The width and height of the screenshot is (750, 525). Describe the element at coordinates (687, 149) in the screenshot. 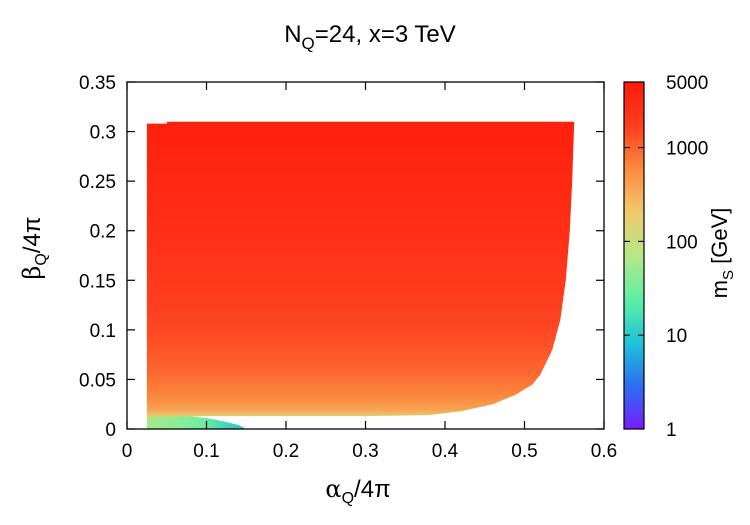

I see `colorbar-tick-label: 1000` at that location.